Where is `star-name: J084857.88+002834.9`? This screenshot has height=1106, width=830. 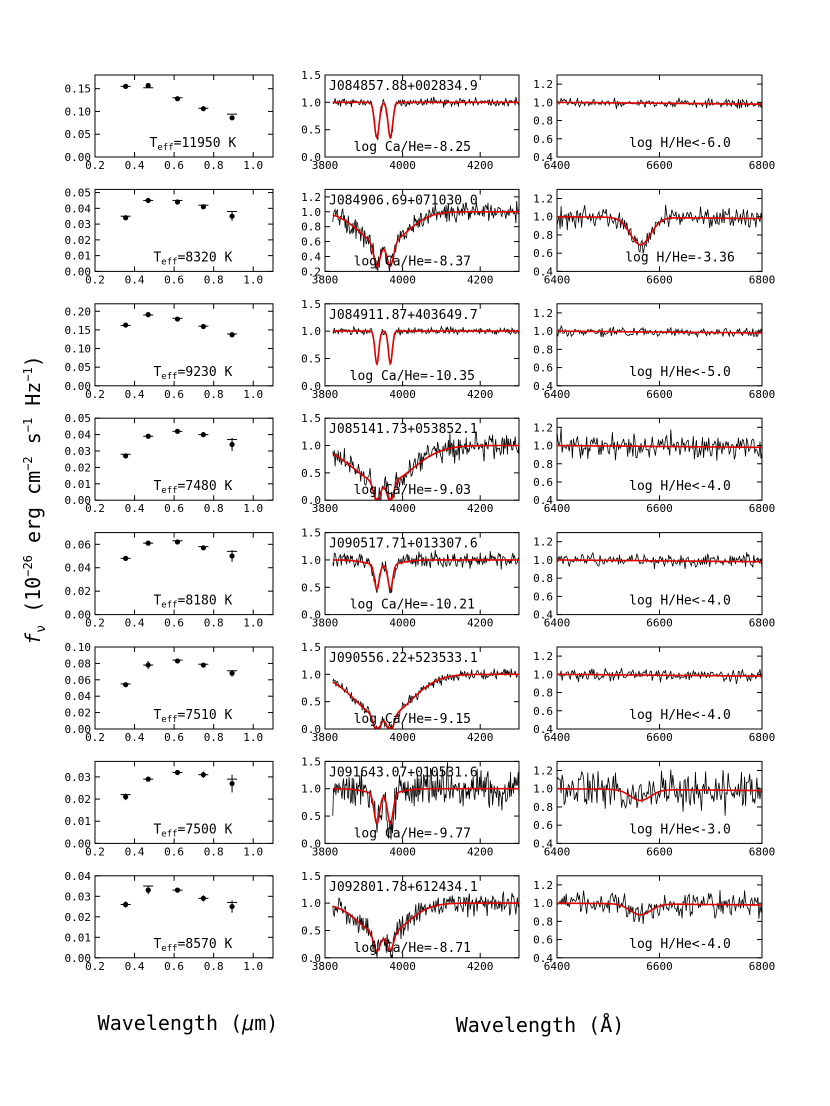
star-name: J084857.88+002834.9 is located at coordinates (403, 86).